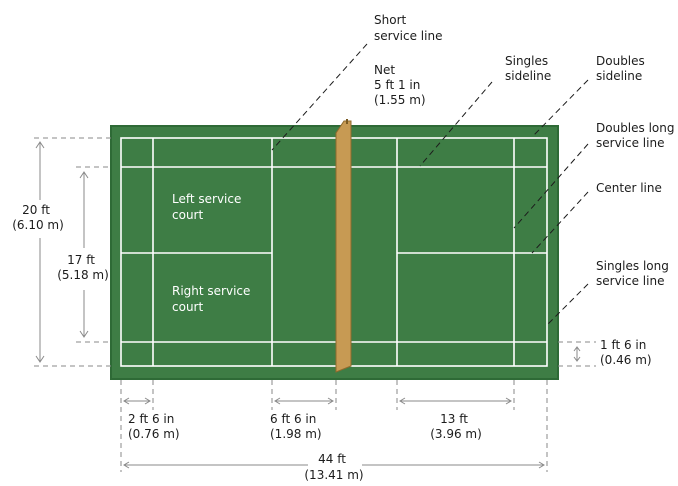 The height and width of the screenshot is (486, 678). What do you see at coordinates (319, 97) in the screenshot?
I see `short-service-line-leader` at bounding box center [319, 97].